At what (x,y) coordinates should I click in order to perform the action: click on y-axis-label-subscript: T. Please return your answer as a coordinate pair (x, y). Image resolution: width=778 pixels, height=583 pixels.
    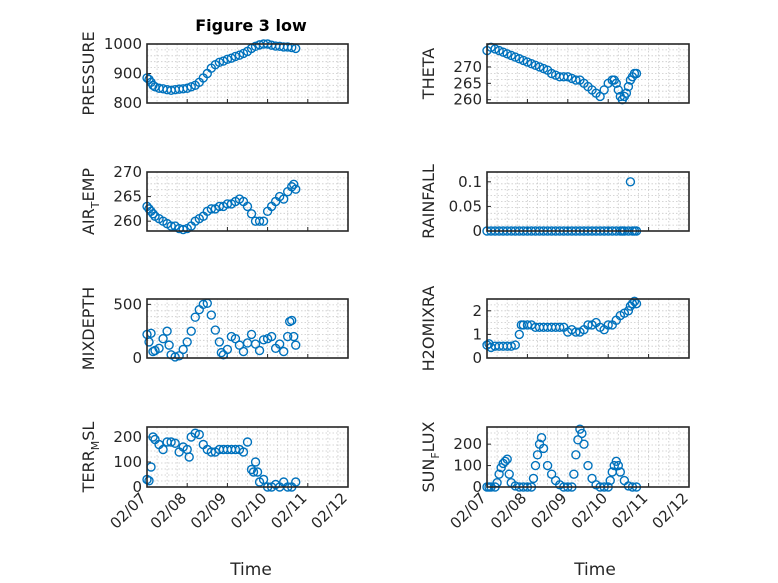
    Looking at the image, I should click on (95, 205).